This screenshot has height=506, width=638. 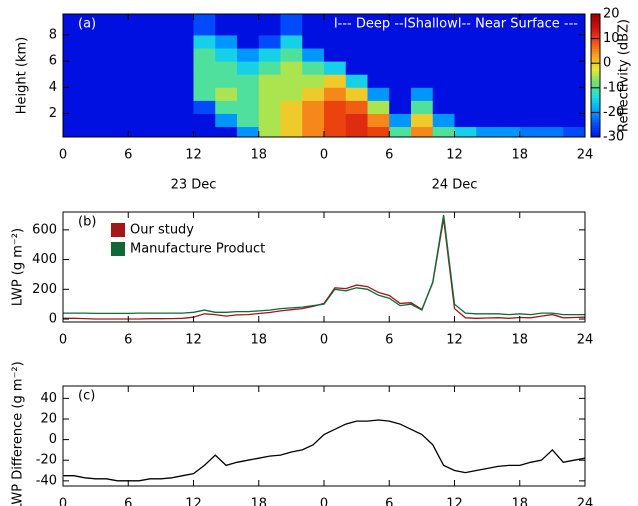 What do you see at coordinates (18, 433) in the screenshot?
I see `y-axis-label: LWP Difference (g m⁻²)` at bounding box center [18, 433].